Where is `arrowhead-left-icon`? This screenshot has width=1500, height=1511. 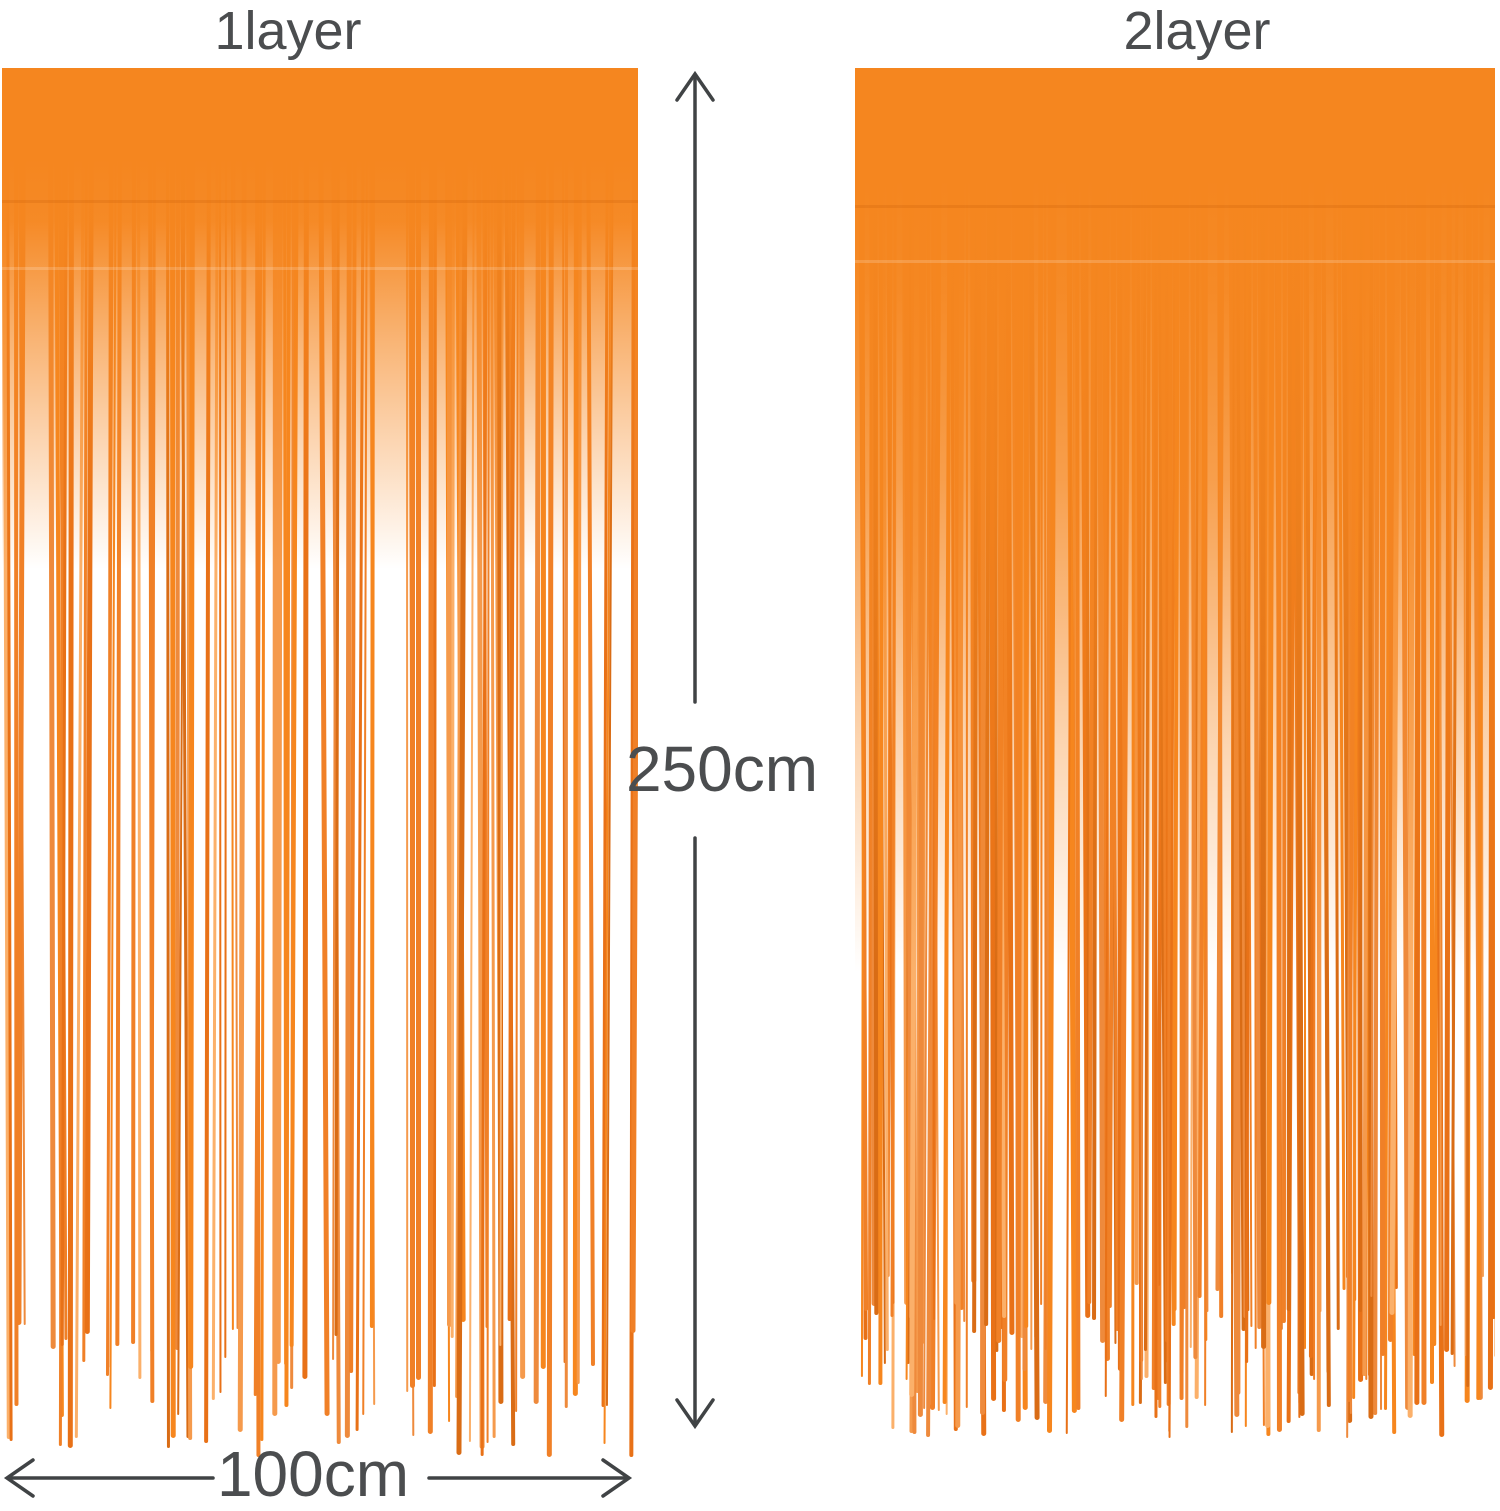 arrowhead-left-icon is located at coordinates (19, 1478).